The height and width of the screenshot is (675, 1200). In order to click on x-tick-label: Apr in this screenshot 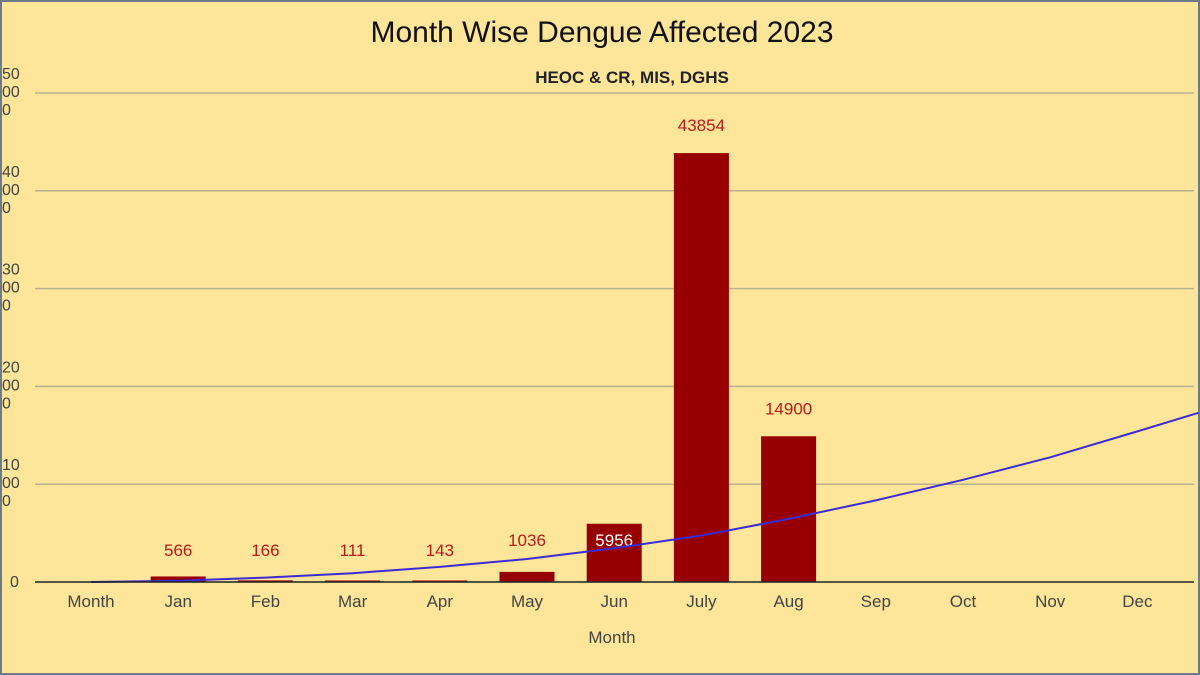, I will do `click(440, 601)`.